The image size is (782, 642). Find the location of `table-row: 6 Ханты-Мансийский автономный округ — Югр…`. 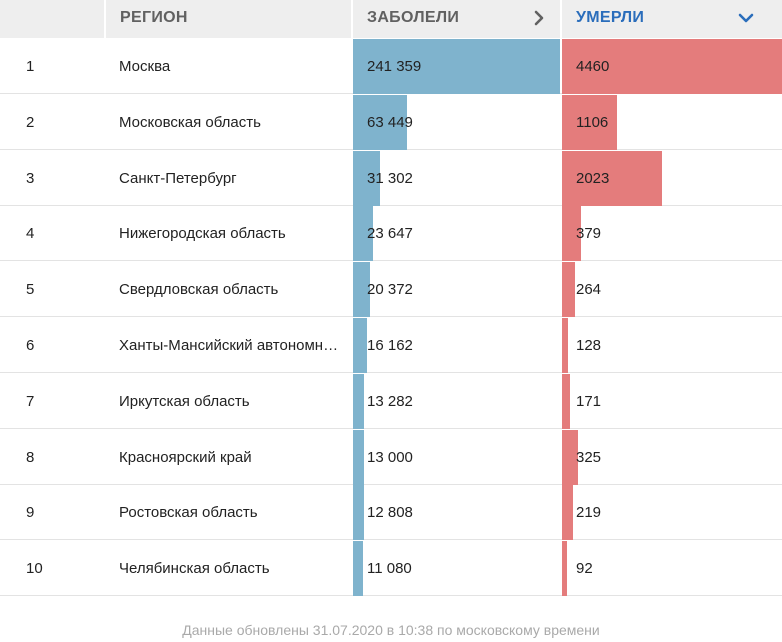

table-row: 6 Ханты-Мансийский автономный округ — Югр… is located at coordinates (391, 345).